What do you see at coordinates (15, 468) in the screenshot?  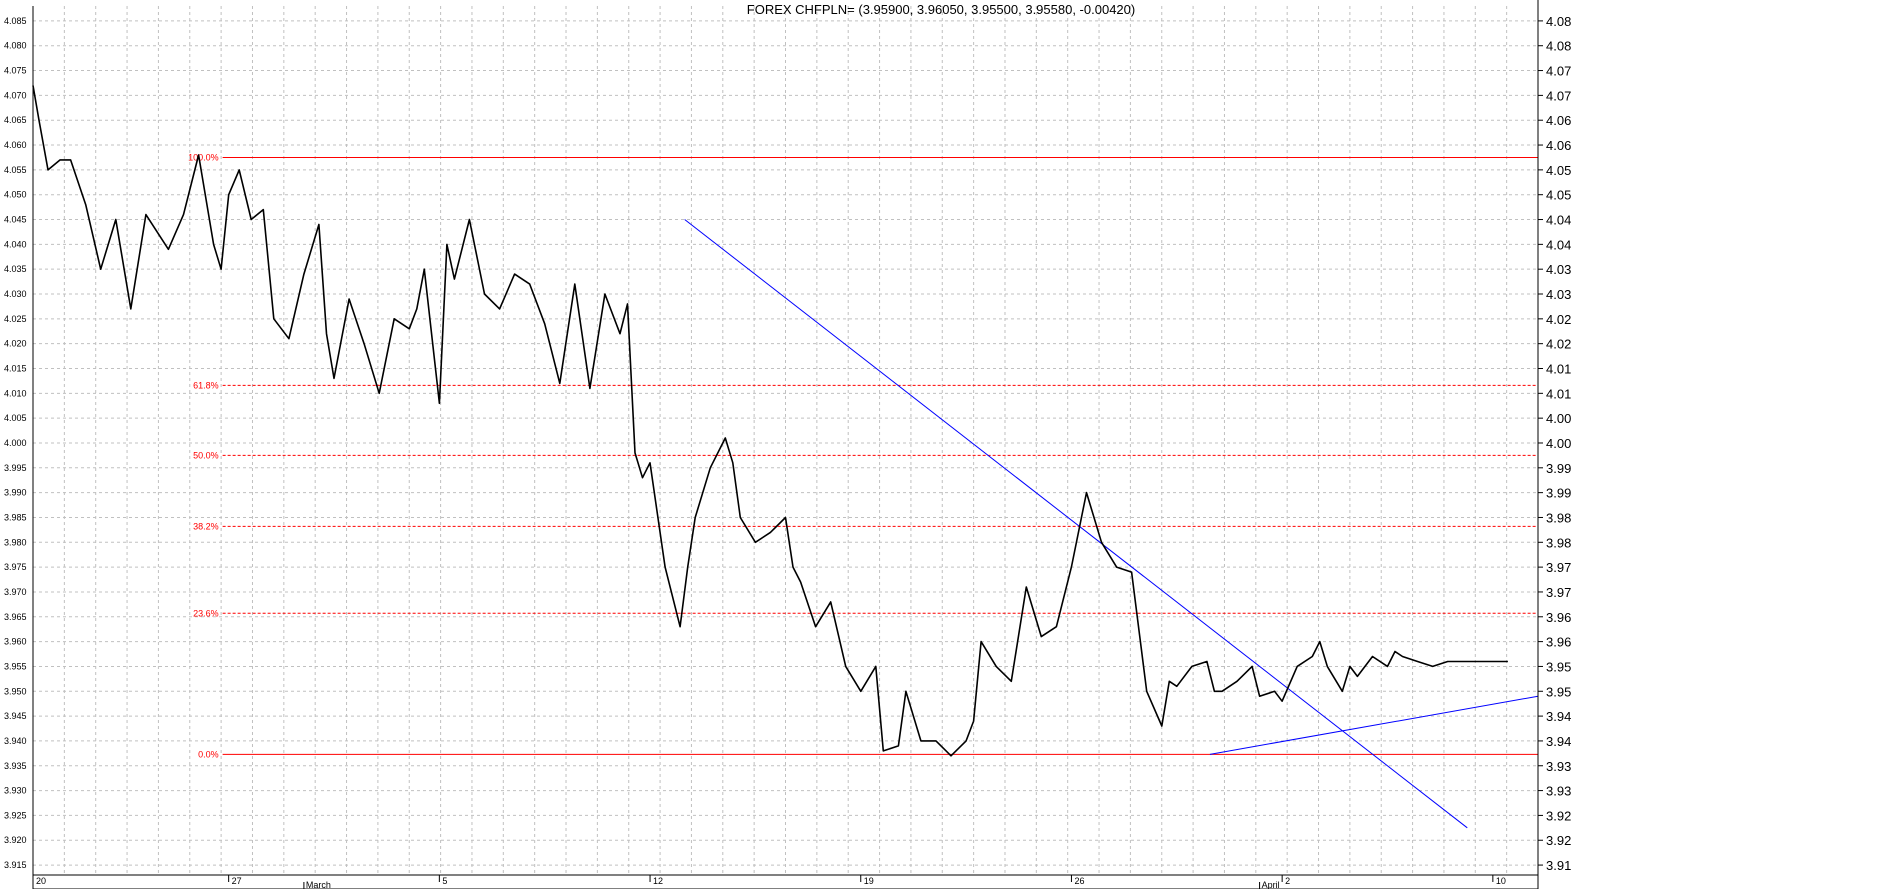 I see `y-tick-label-left: 3.995` at bounding box center [15, 468].